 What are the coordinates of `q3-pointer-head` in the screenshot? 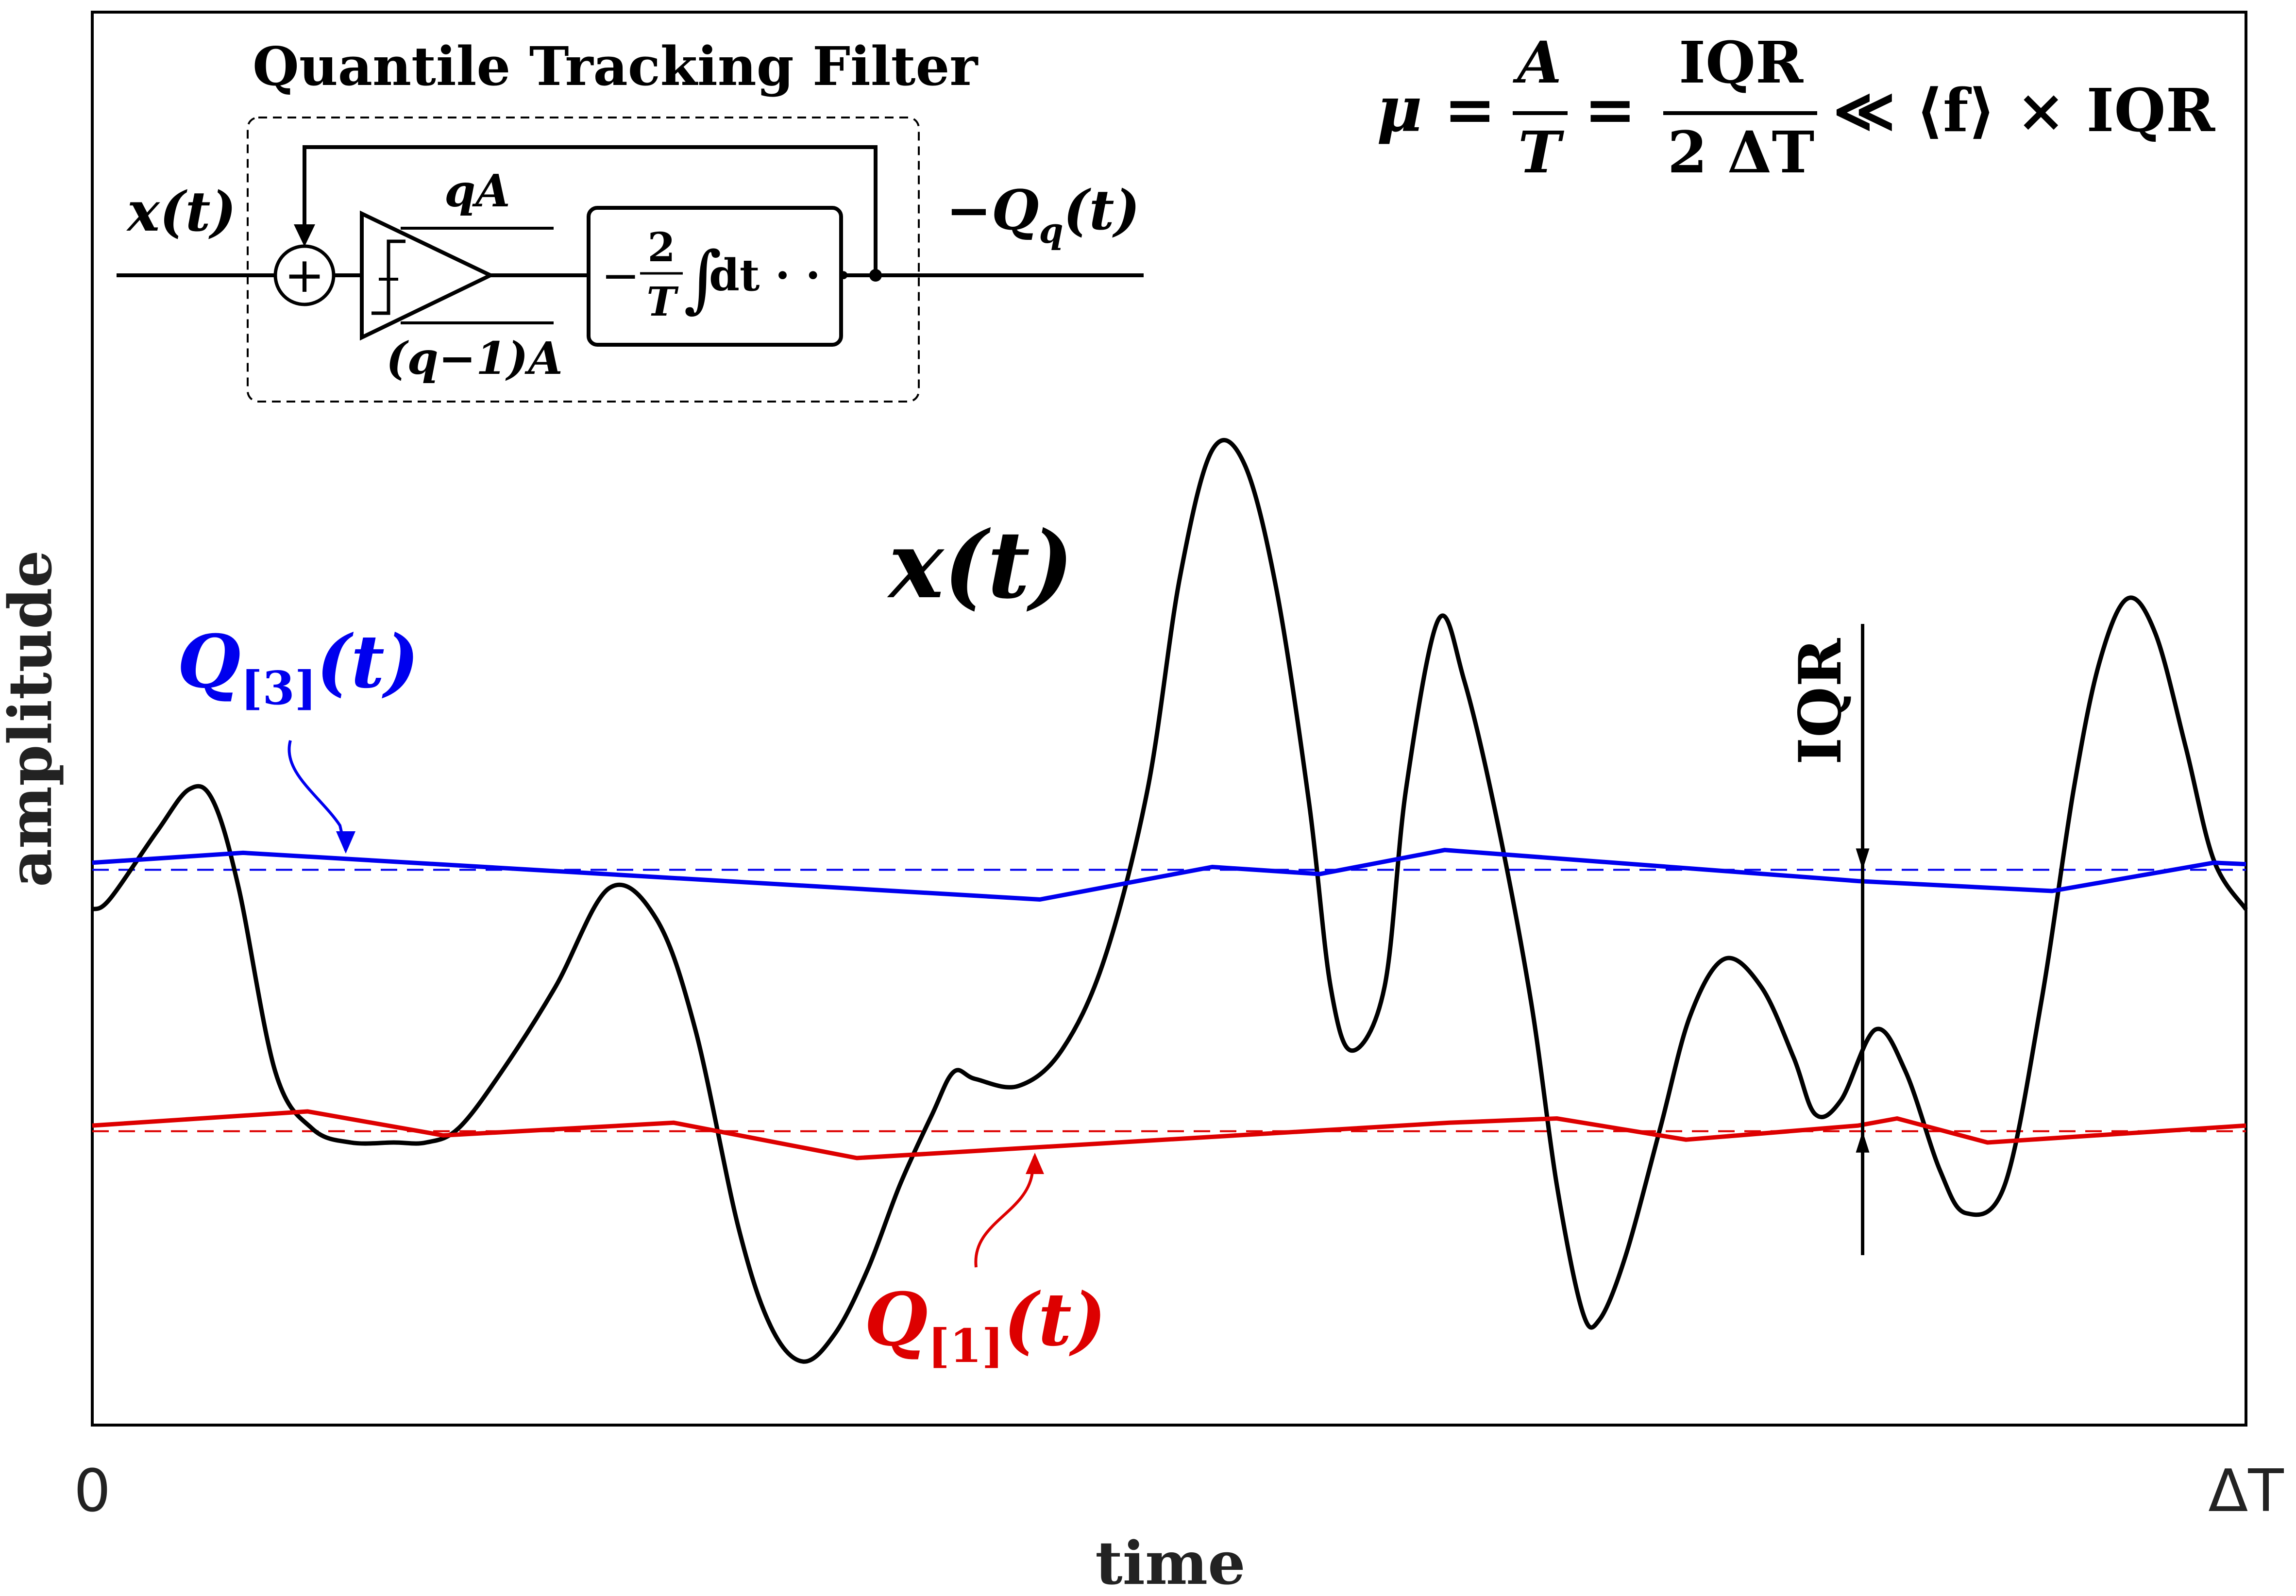 It's located at (346, 842).